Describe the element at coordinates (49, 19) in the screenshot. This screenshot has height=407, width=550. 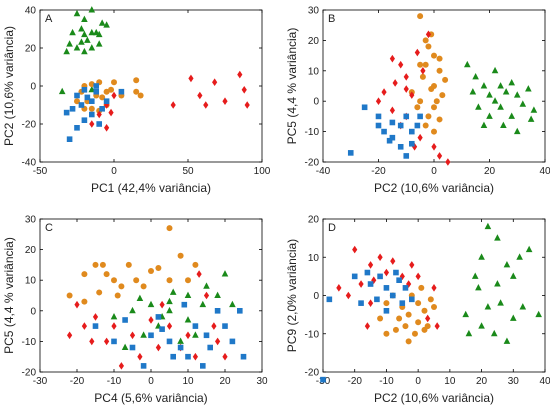
I see `panel-letter: A` at that location.